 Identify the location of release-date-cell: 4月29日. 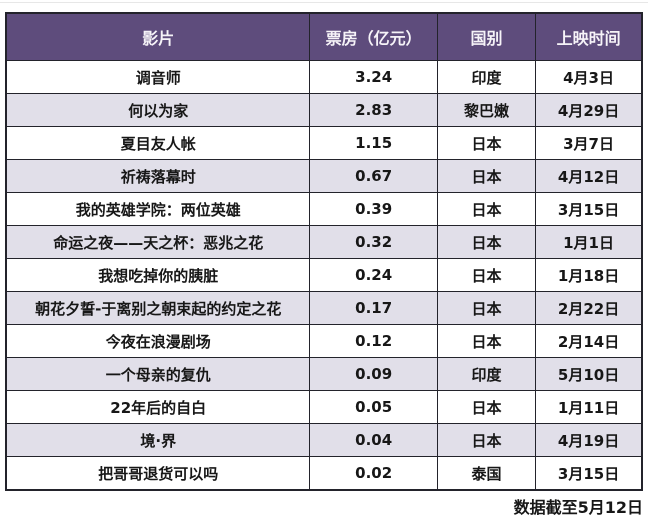
(589, 110).